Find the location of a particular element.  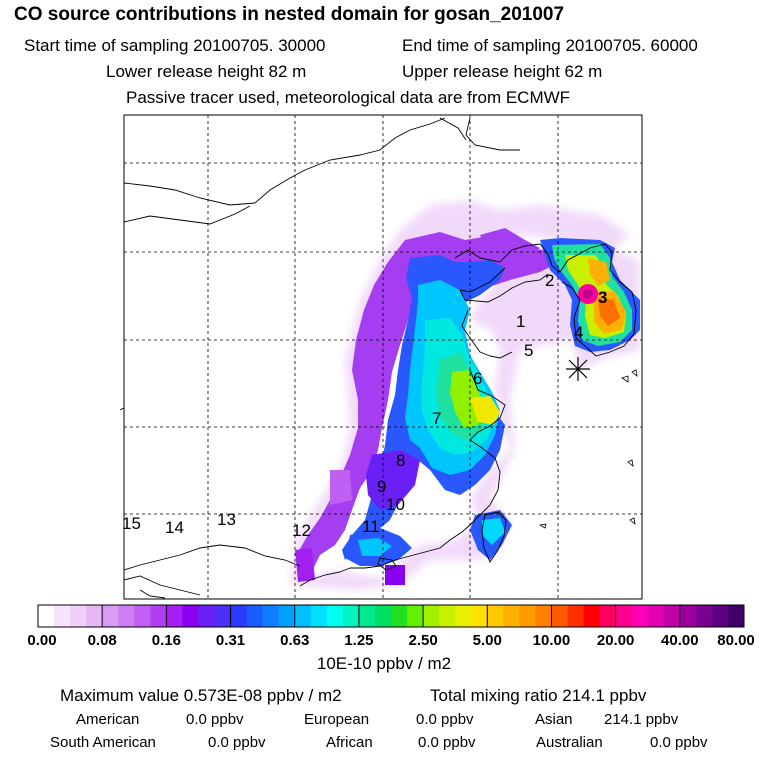

colorbar-label: 0.08 is located at coordinates (102, 640).